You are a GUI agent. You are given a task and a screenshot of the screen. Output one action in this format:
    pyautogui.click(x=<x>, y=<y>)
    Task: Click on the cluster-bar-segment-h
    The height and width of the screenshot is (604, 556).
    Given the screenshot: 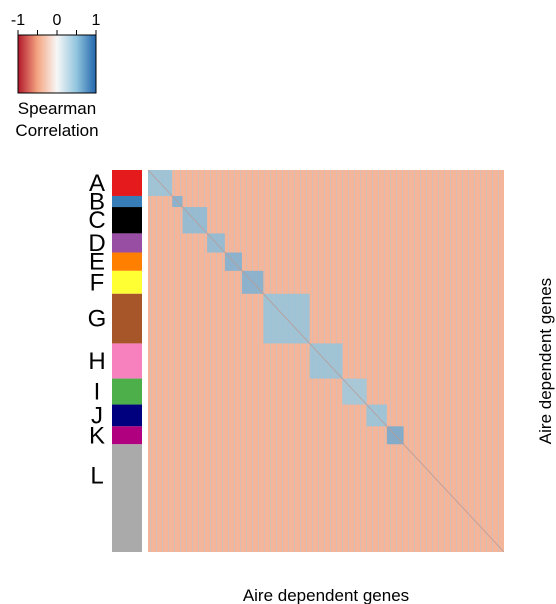 What is the action you would take?
    pyautogui.click(x=127, y=361)
    